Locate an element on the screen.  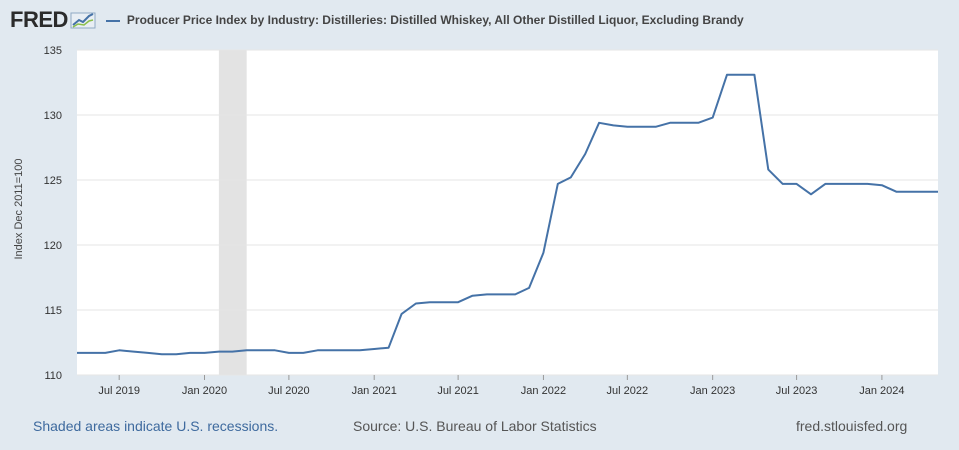
x-tick-label: Jan 2020 is located at coordinates (204, 391).